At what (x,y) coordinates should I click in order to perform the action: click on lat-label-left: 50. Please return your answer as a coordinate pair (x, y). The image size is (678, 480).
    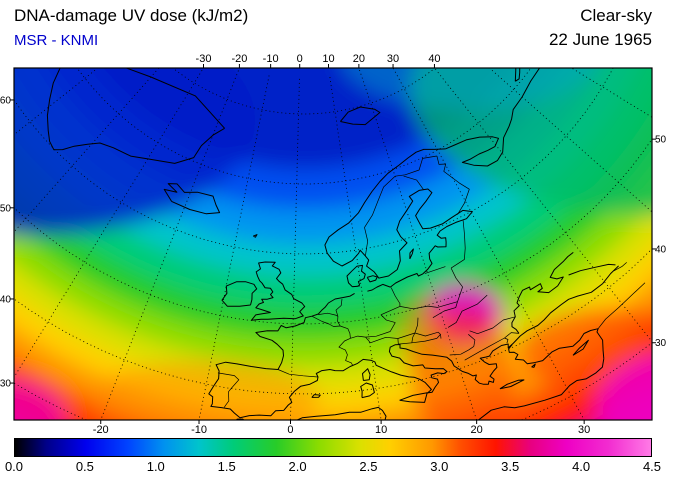
    Looking at the image, I should click on (5, 208).